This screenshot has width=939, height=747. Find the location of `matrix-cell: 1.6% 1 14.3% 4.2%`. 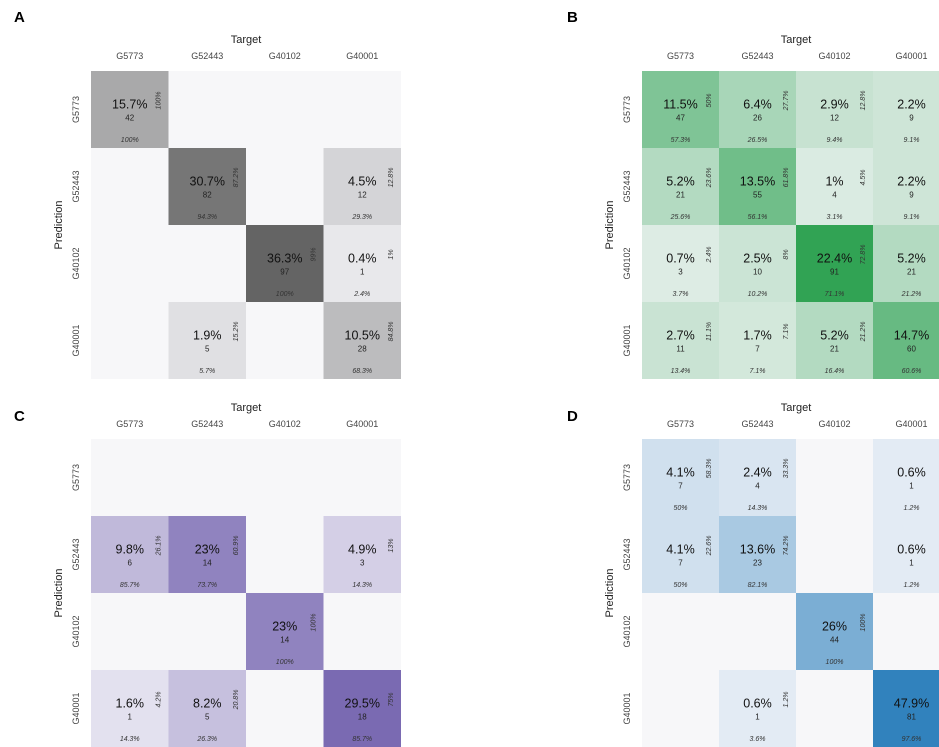

matrix-cell: 1.6% 1 14.3% 4.2% is located at coordinates (130, 708).